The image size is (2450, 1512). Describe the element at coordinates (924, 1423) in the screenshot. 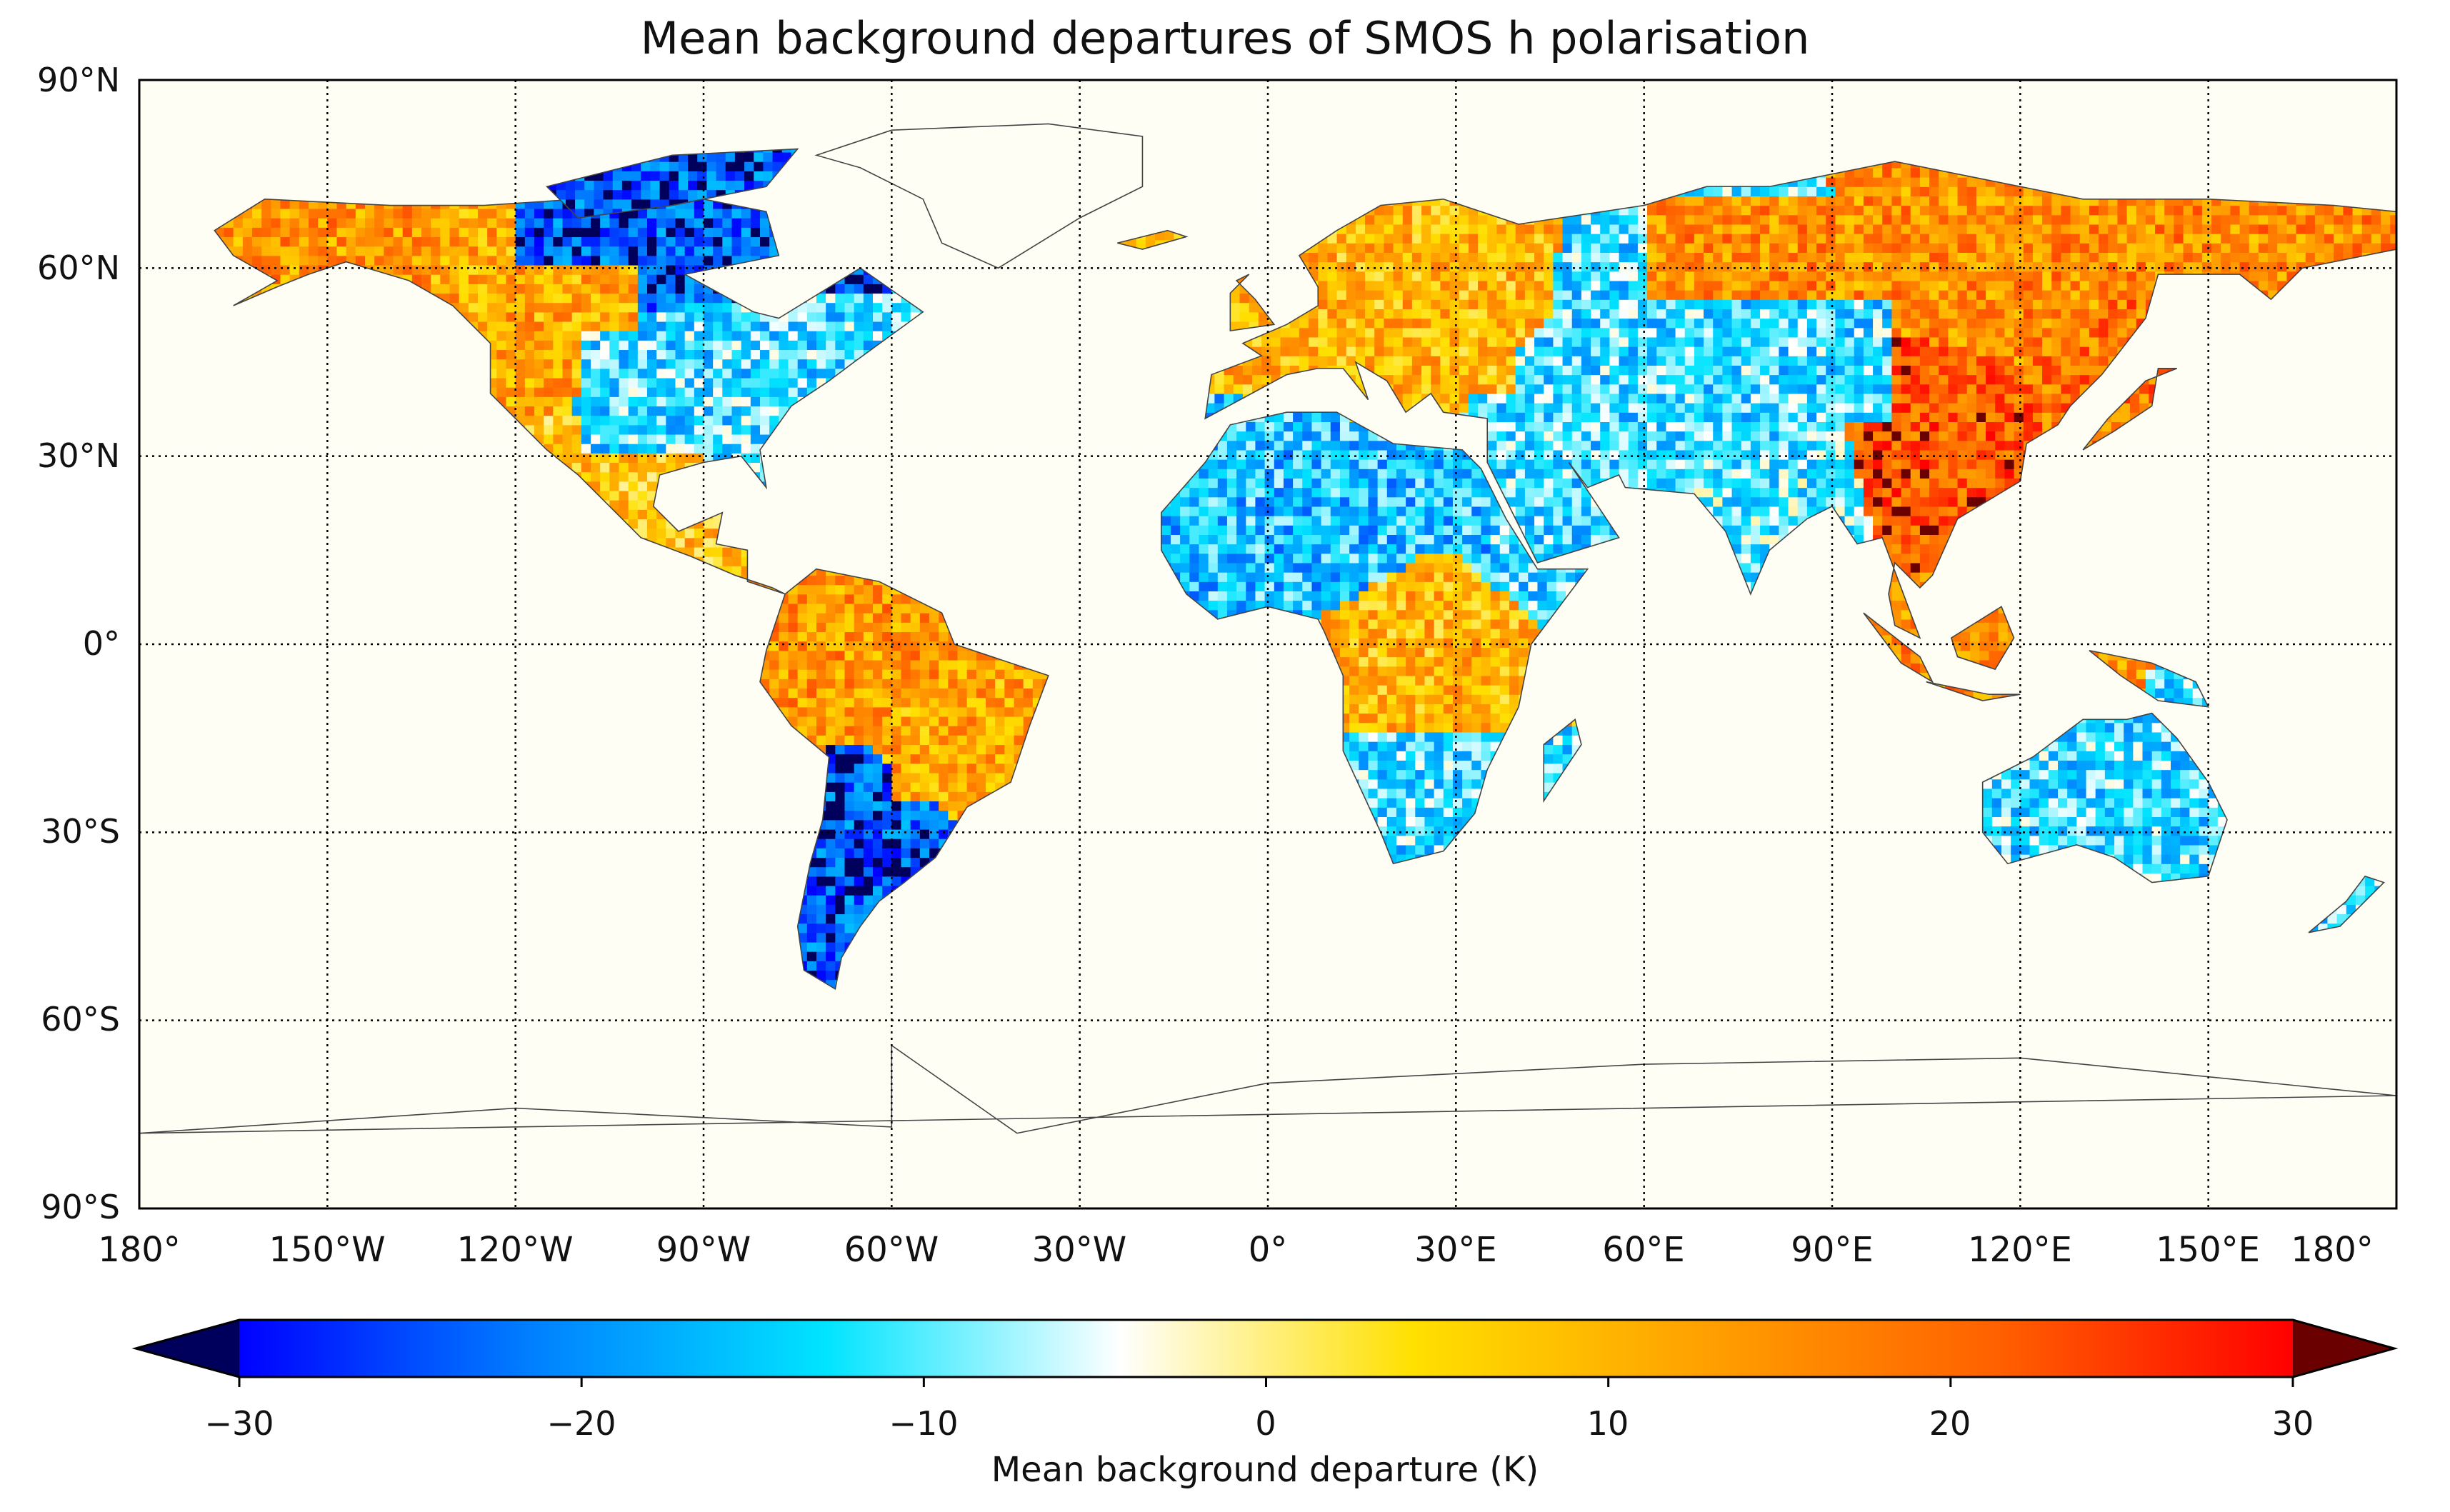

I see `colorbar-tick-label: −10` at that location.